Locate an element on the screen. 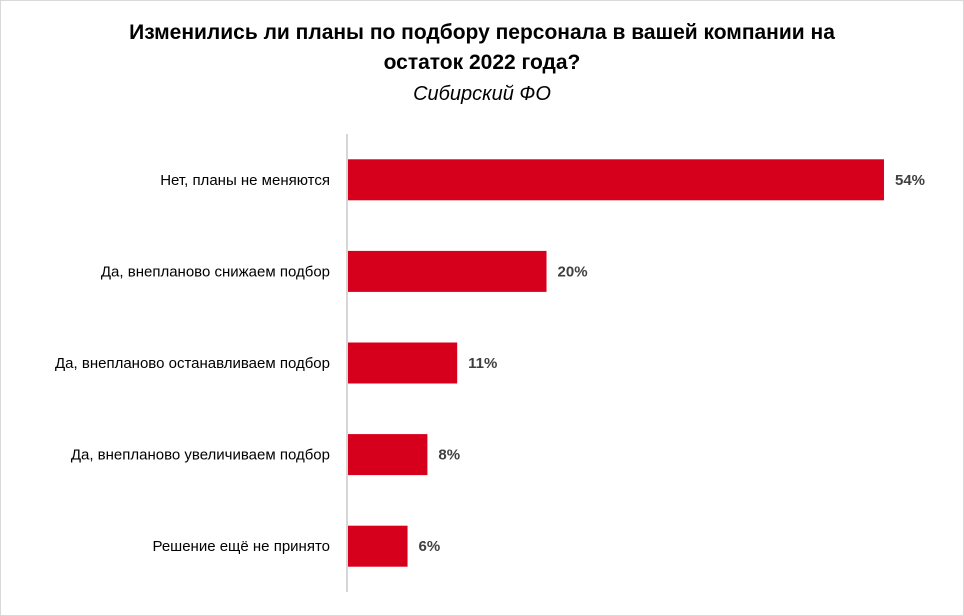 Image resolution: width=964 pixels, height=616 pixels. category-label-2: Да, внепланово снижаем подбор is located at coordinates (215, 271).